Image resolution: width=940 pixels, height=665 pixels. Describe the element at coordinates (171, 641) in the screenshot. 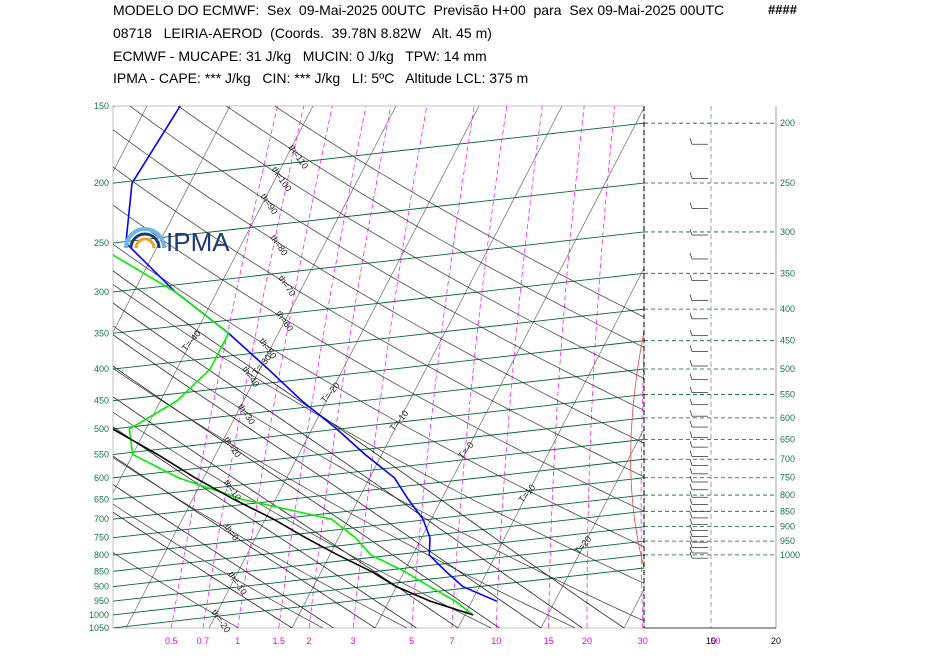

I see `mixing-ratio-tick: 0.5` at that location.